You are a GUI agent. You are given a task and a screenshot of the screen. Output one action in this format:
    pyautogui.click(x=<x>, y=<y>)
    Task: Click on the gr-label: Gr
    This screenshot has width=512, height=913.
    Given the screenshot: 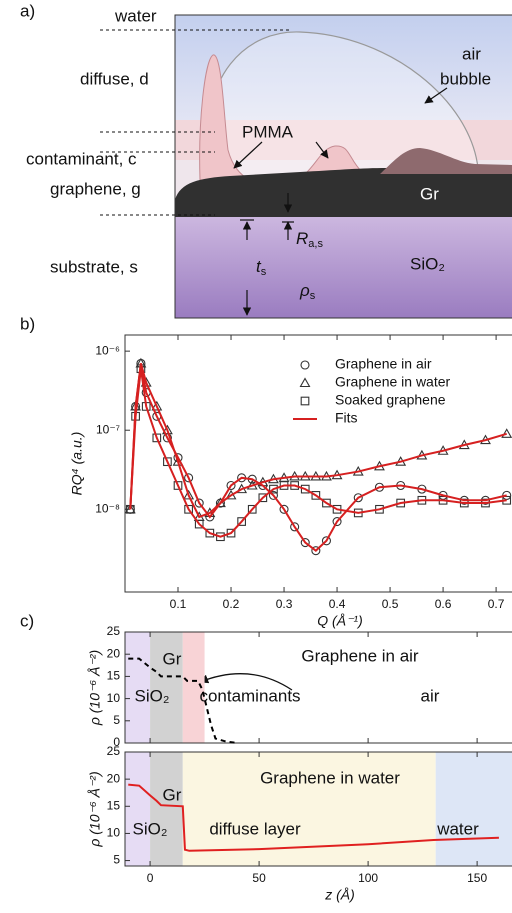 What is the action you would take?
    pyautogui.click(x=429, y=193)
    